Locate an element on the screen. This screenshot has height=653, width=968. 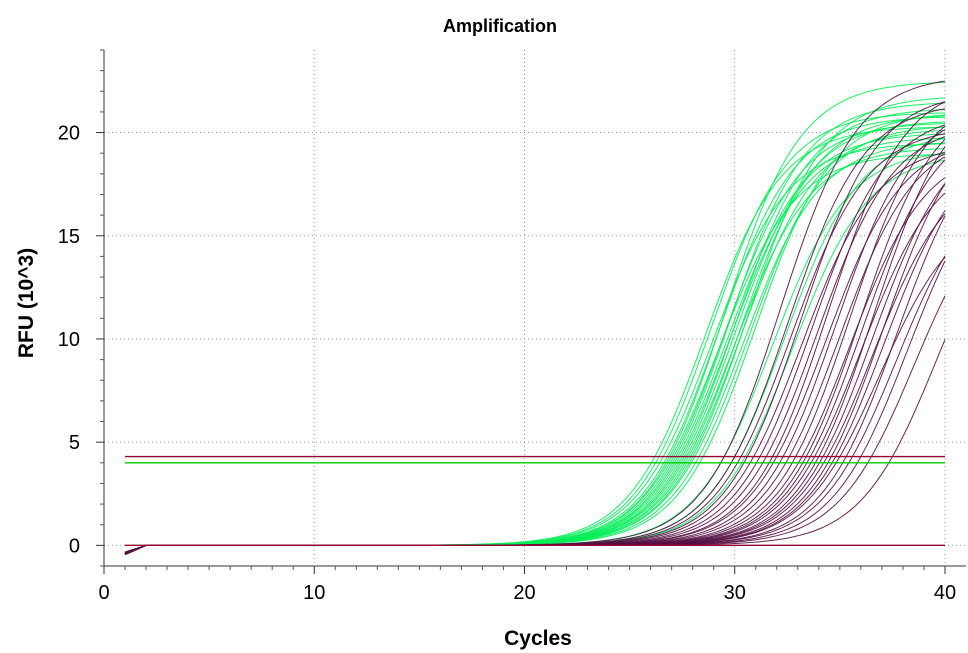
x-tick-label: 40 is located at coordinates (945, 593).